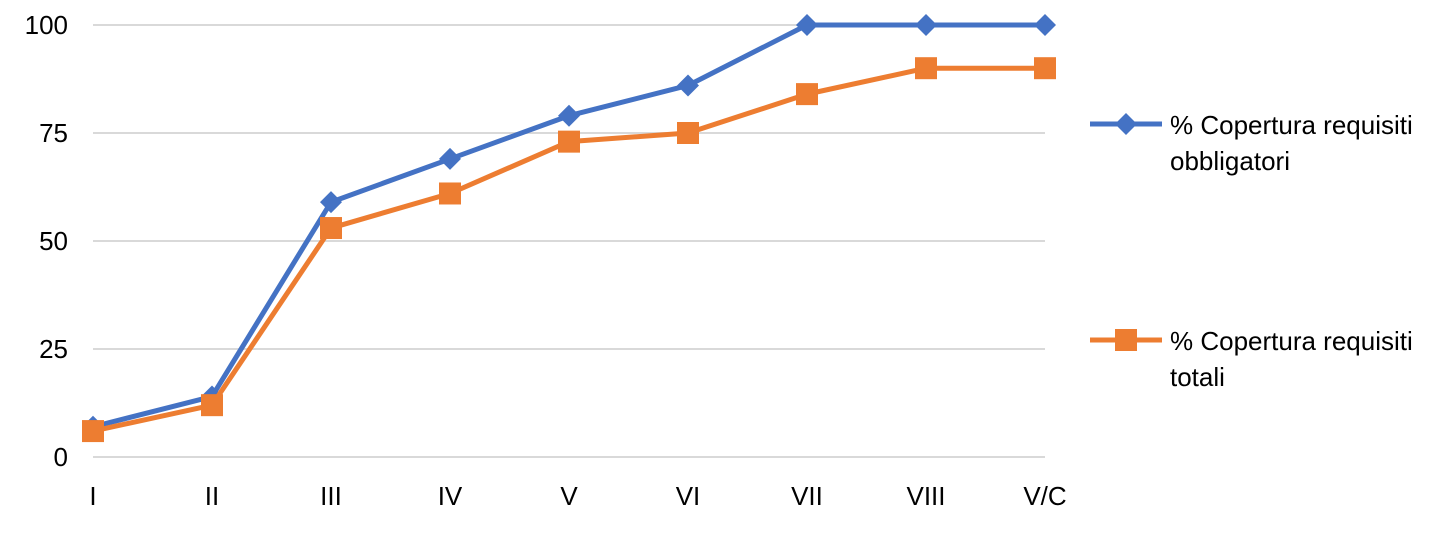 The height and width of the screenshot is (539, 1446). Describe the element at coordinates (569, 496) in the screenshot. I see `x-tick-label: V` at that location.